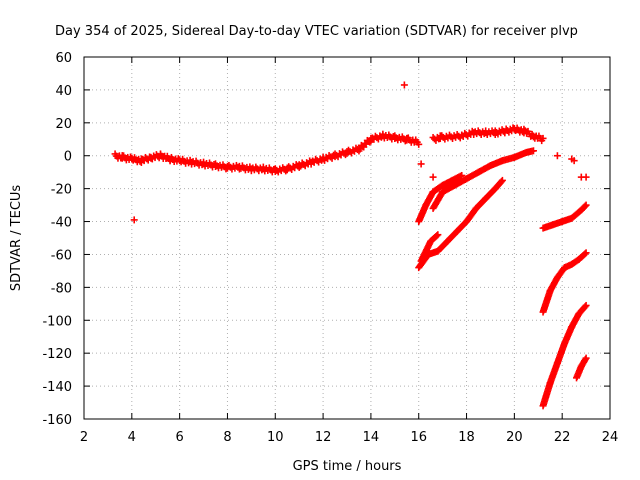 Image resolution: width=640 pixels, height=480 pixels. Describe the element at coordinates (57, 420) in the screenshot. I see `y-tick-label: -160` at that location.